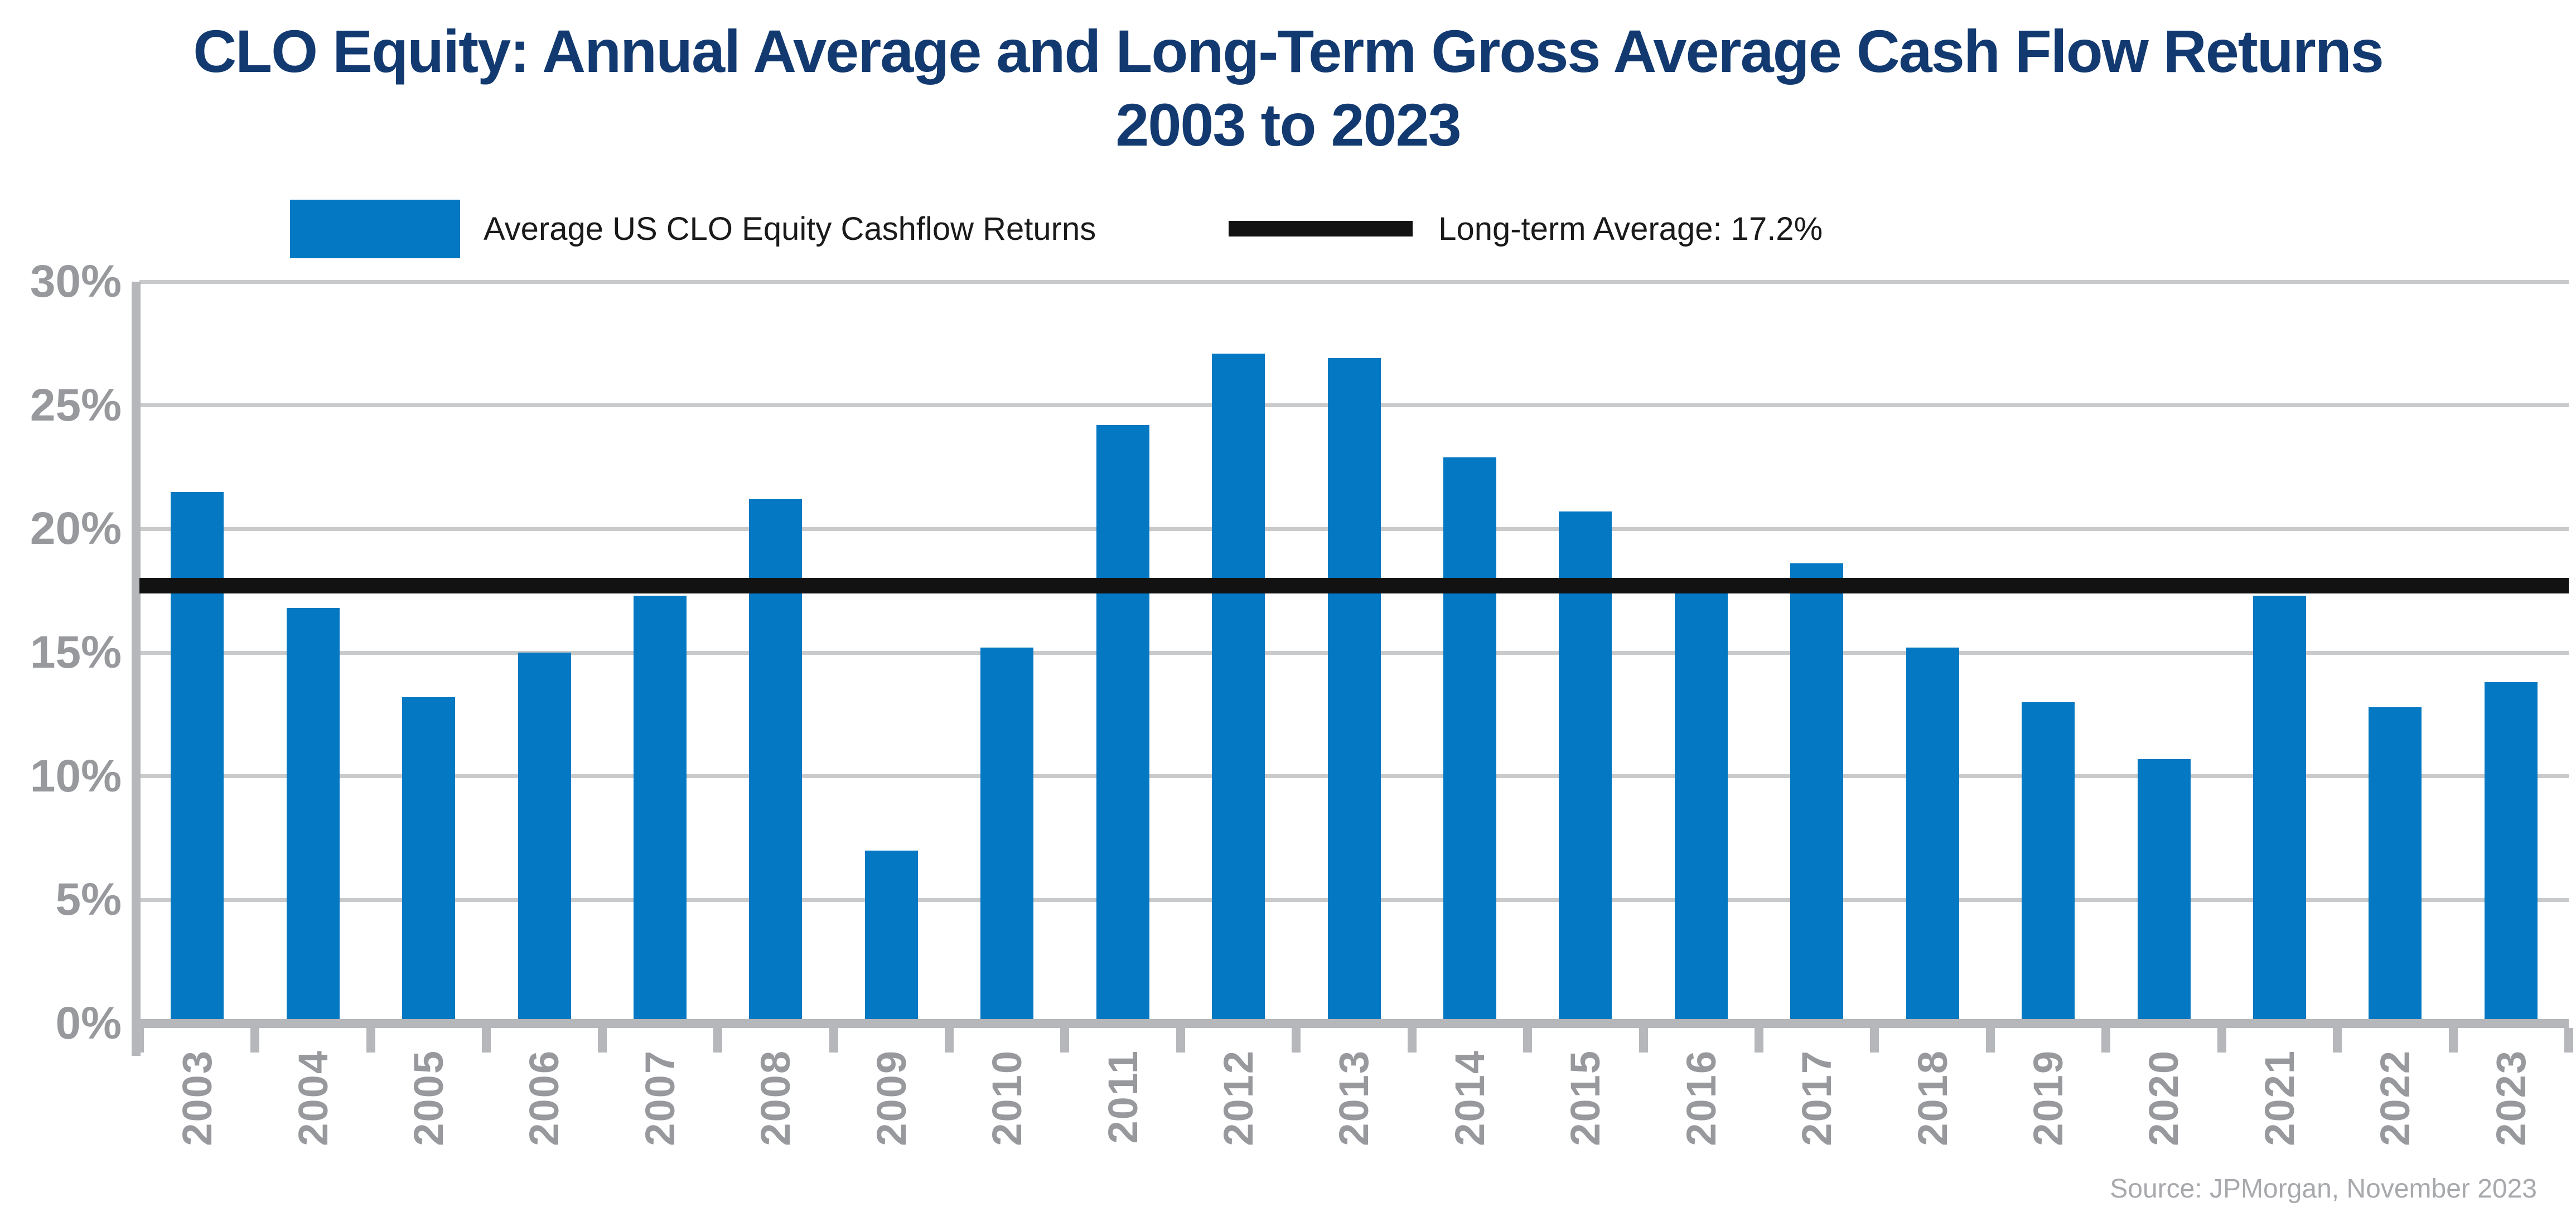 This screenshot has height=1231, width=2576. I want to click on x-axis-label-2015: 2015, so click(1586, 1098).